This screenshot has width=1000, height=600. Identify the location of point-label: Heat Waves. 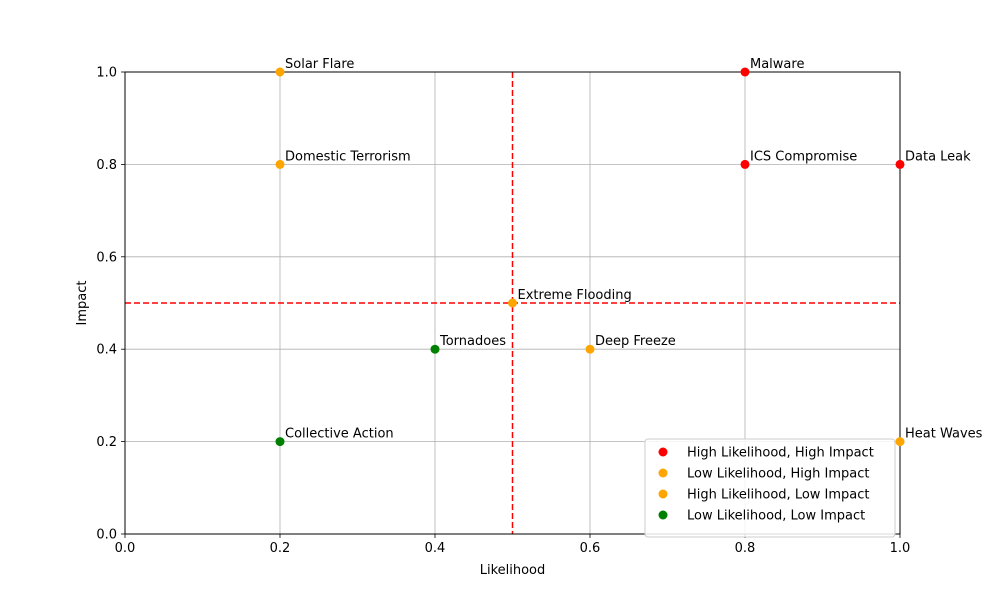
(944, 434).